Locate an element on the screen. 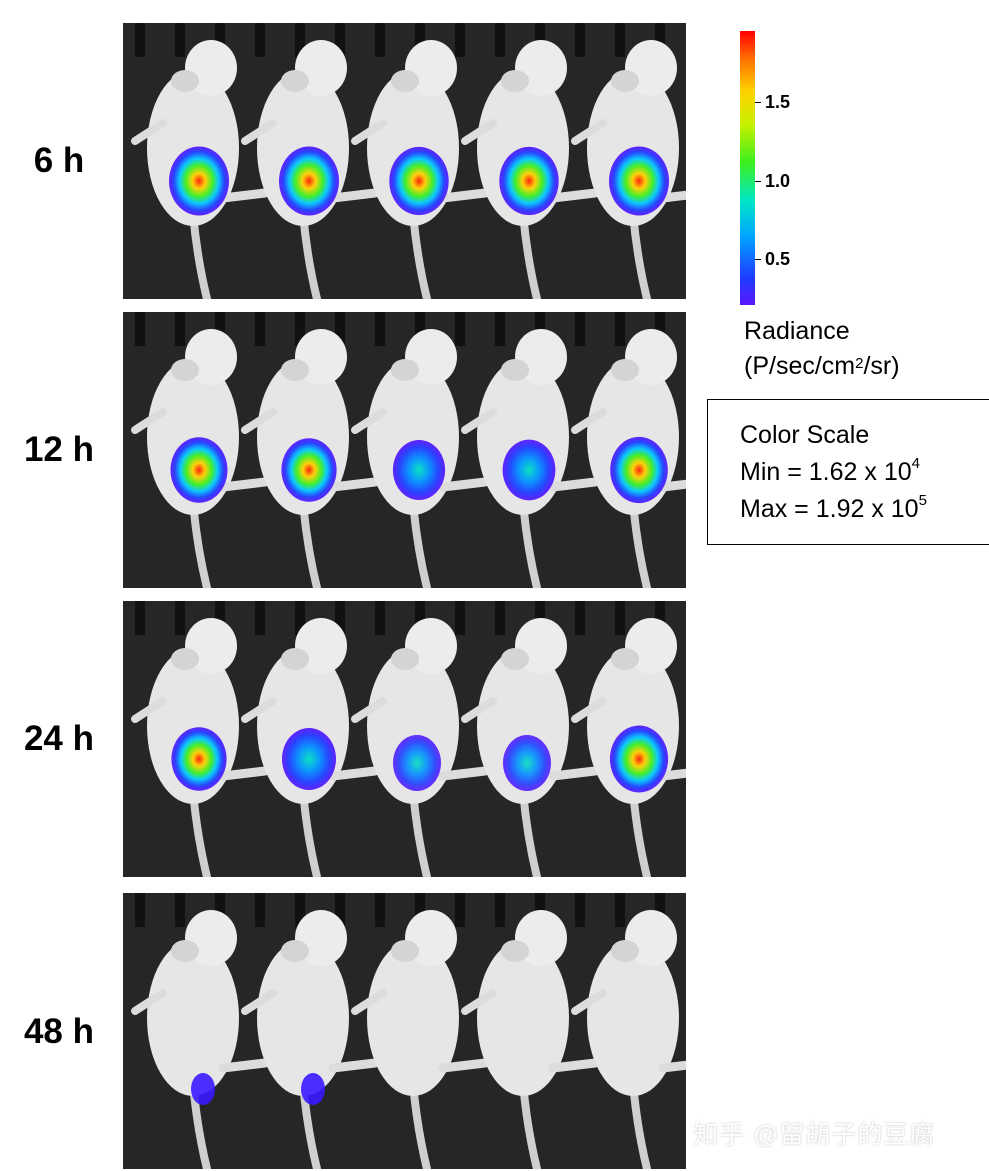 The width and height of the screenshot is (989, 1171). time-label-48h: 48 h is located at coordinates (59, 1031).